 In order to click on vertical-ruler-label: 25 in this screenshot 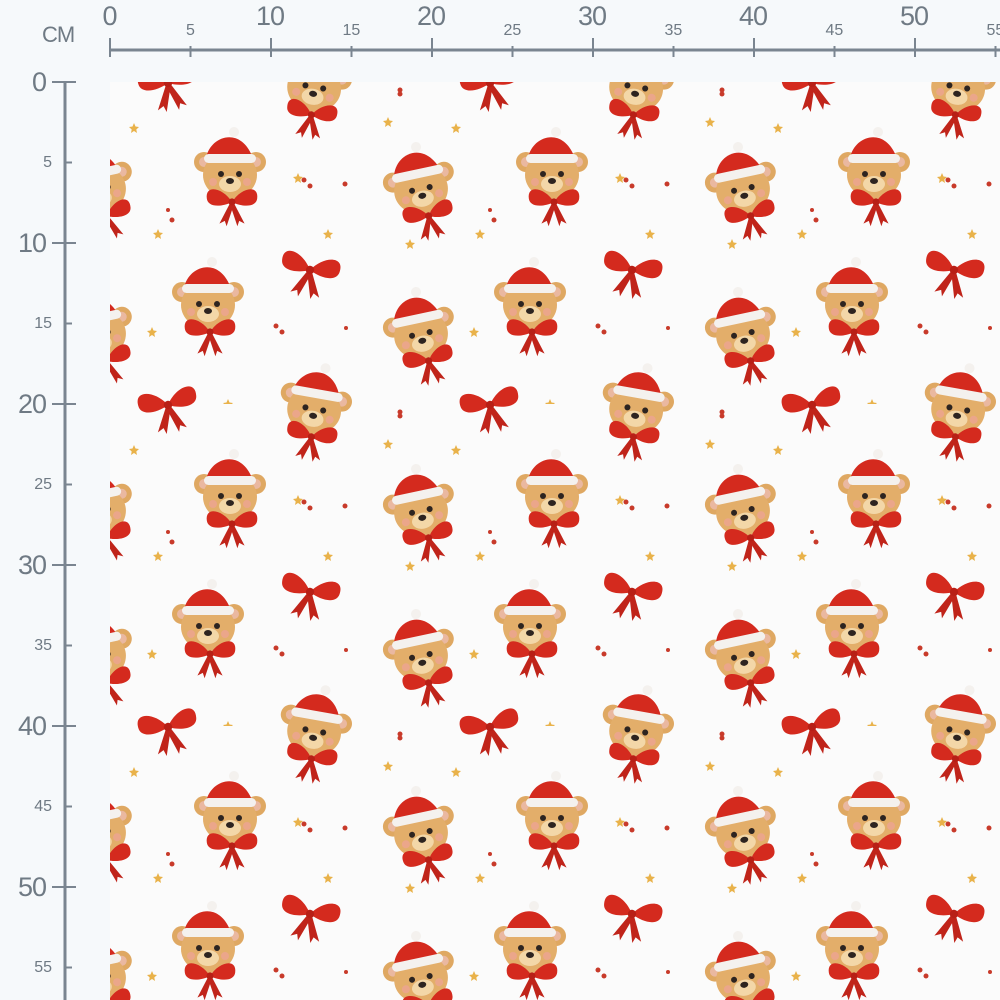, I will do `click(43, 484)`.